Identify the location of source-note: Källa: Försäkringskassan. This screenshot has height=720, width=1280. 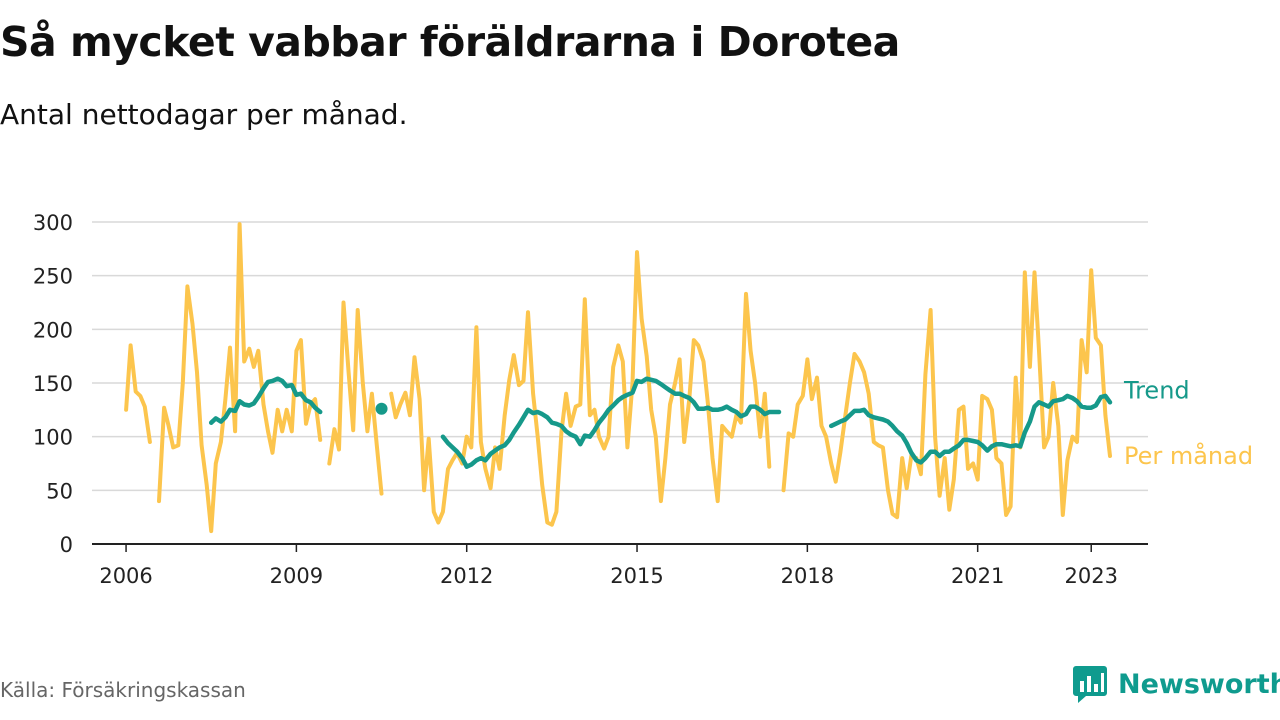
(123, 690).